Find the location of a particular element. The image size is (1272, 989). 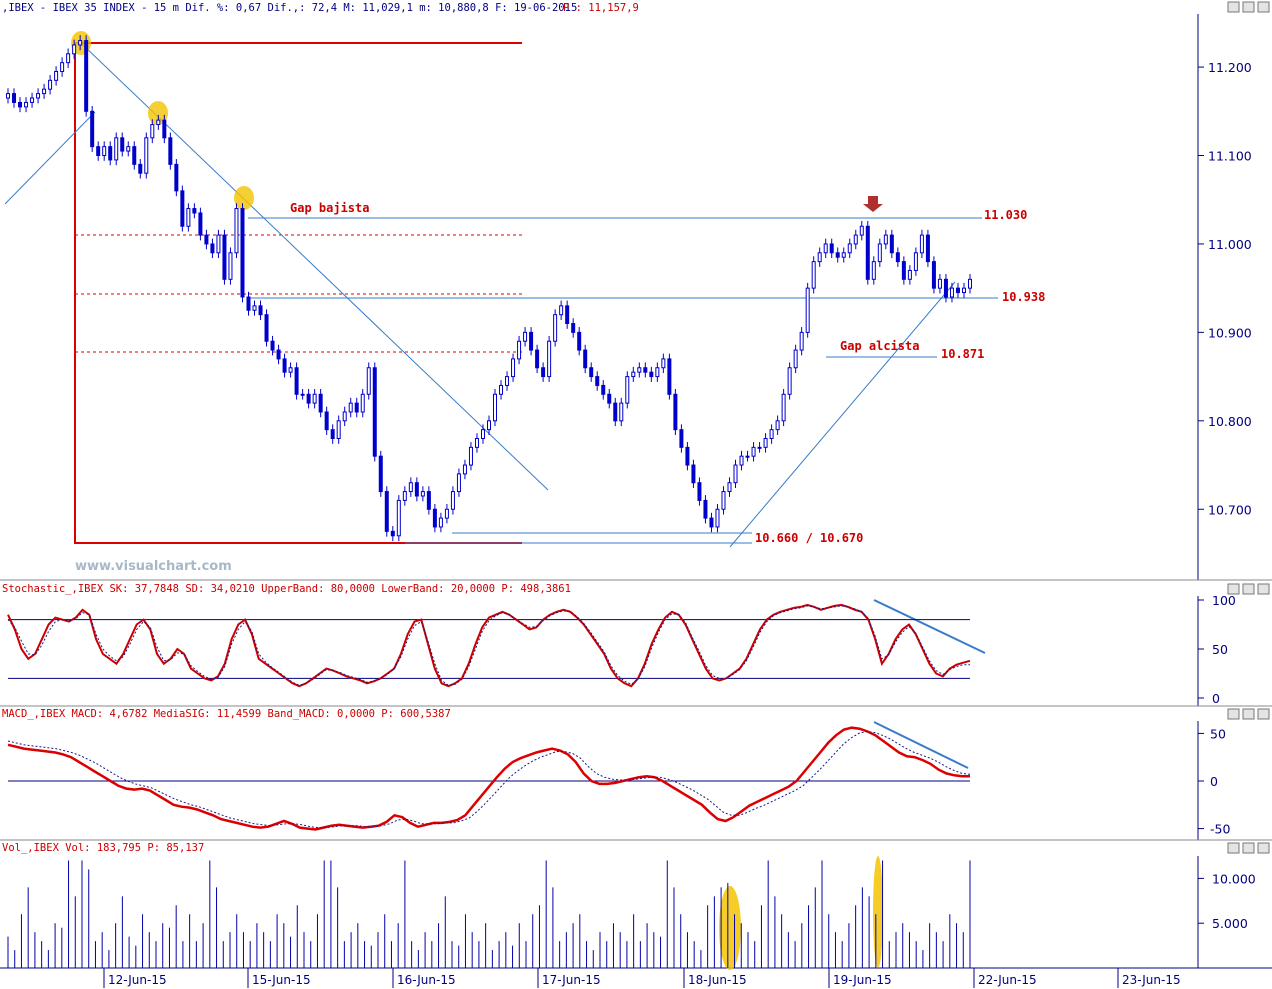

level-11030-label: 11.030 is located at coordinates (1005, 215).